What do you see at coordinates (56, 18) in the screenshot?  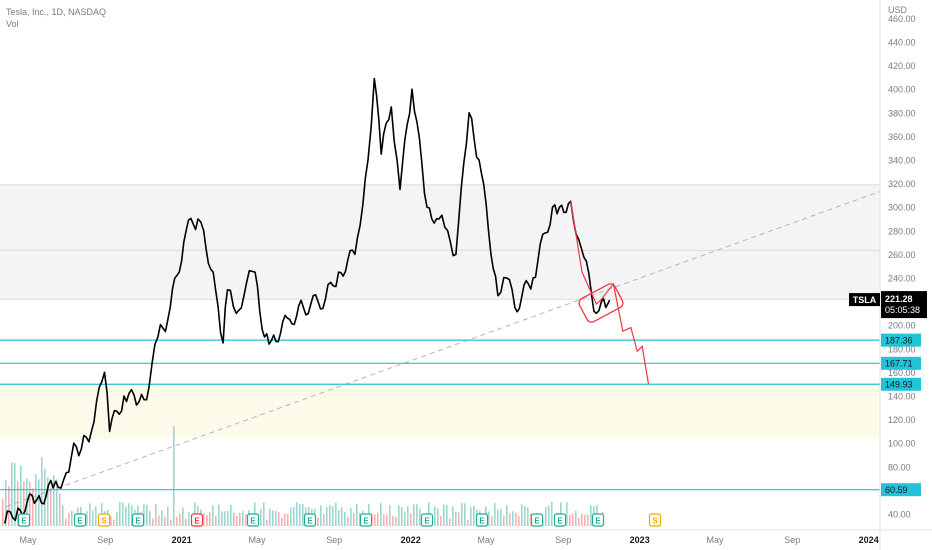 I see `chart-legend: Tesla, Inc., 1D, NASDAQ Vol` at bounding box center [56, 18].